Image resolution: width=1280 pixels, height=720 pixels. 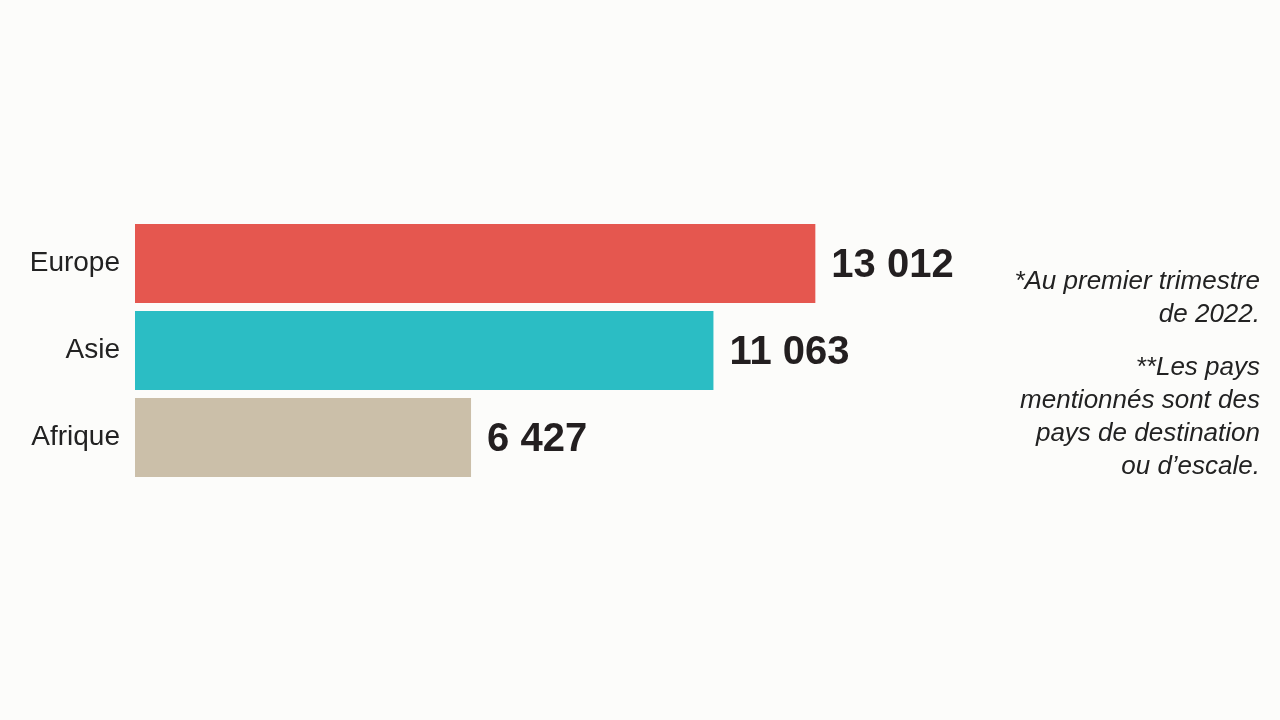 What do you see at coordinates (75, 436) in the screenshot?
I see `y-tick-label: Afrique` at bounding box center [75, 436].